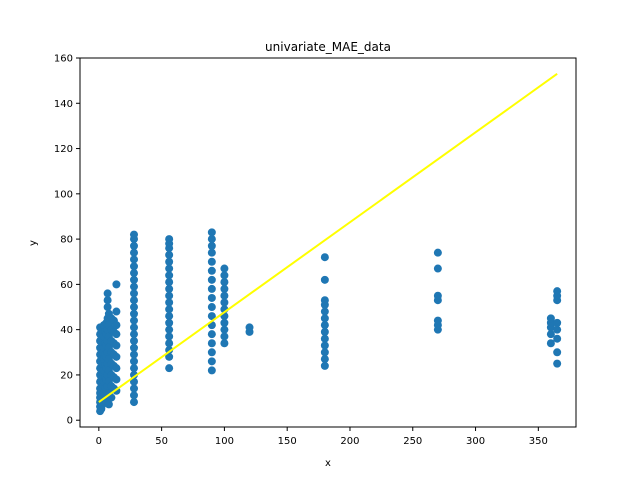 This screenshot has width=640, height=480. Describe the element at coordinates (63, 59) in the screenshot. I see `y-tick-label: 160` at that location.